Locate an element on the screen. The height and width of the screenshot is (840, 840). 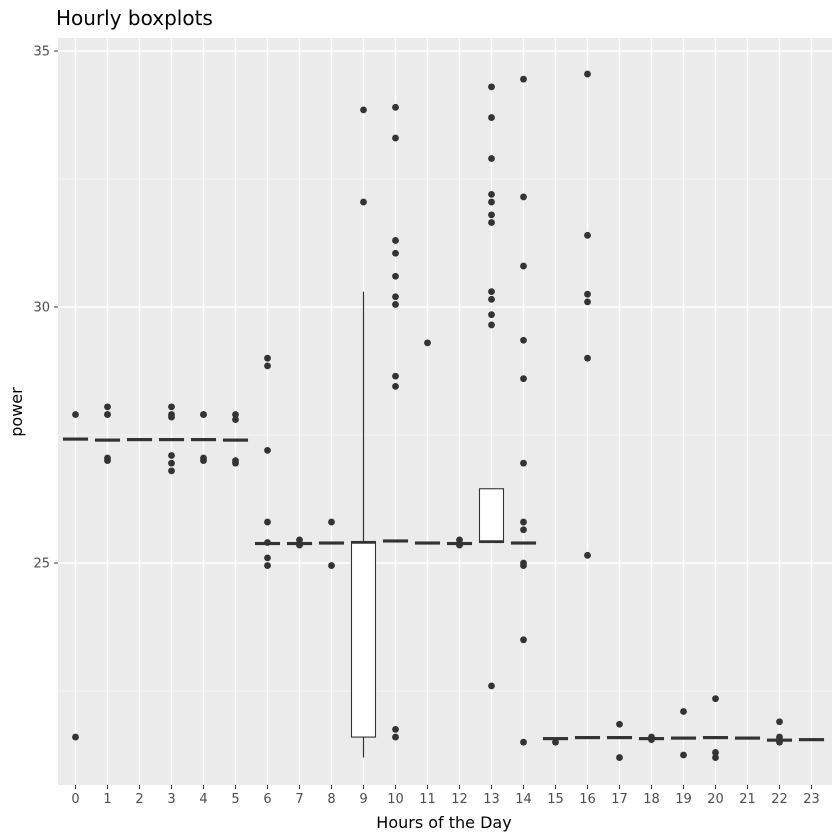
x-tick-label: 15 is located at coordinates (555, 799).